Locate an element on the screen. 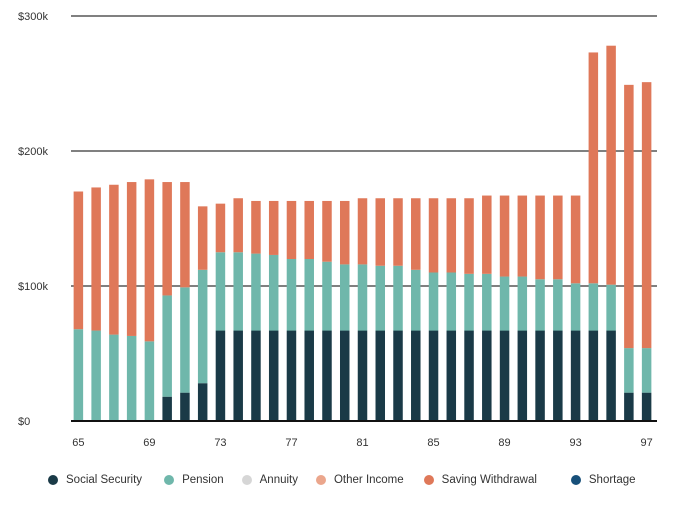  legend-label: Pension is located at coordinates (203, 480).